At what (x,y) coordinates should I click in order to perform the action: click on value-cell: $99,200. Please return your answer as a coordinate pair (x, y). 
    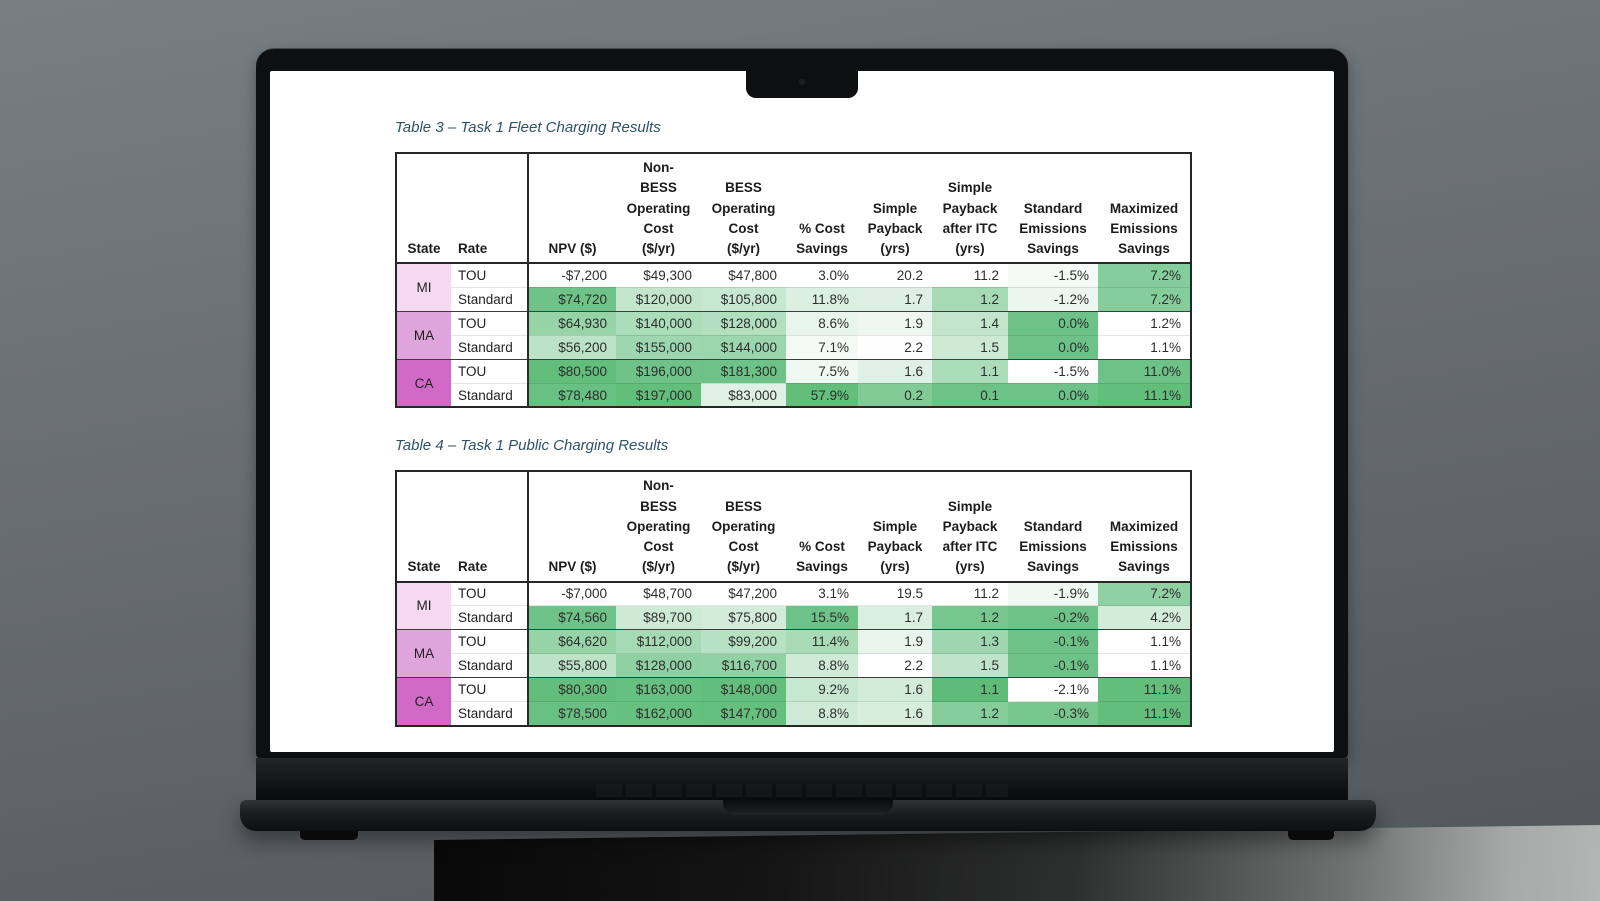
    Looking at the image, I should click on (743, 641).